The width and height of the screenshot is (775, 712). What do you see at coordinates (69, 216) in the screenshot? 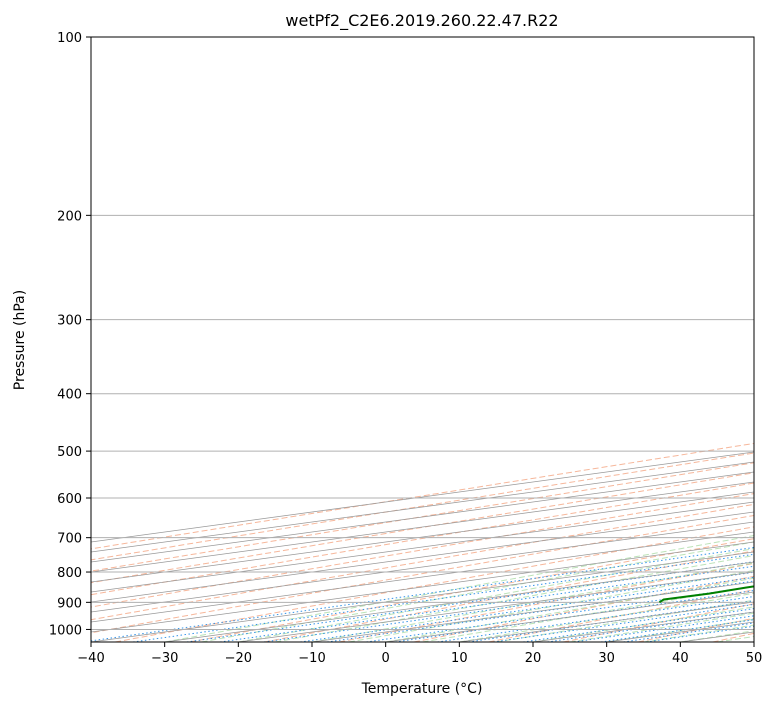
I see `y-tick-label: 200` at bounding box center [69, 216].